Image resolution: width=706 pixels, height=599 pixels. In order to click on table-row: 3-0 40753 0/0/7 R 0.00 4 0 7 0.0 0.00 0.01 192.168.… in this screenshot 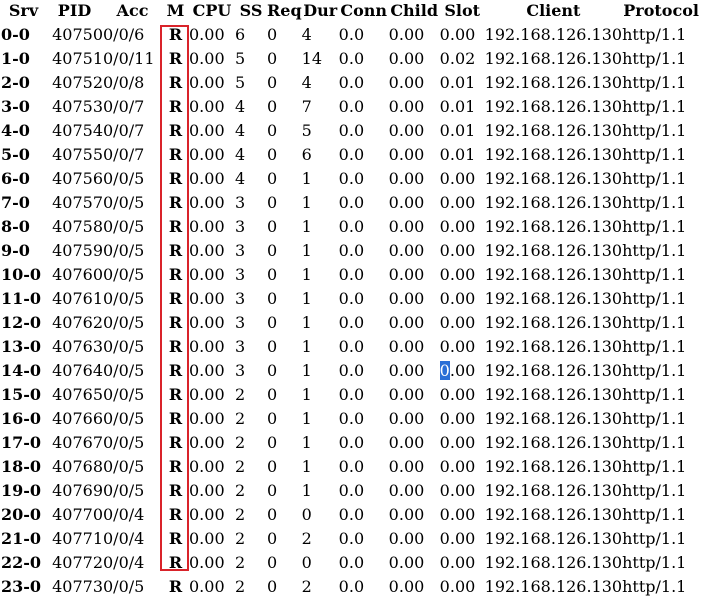, I will do `click(350, 107)`.